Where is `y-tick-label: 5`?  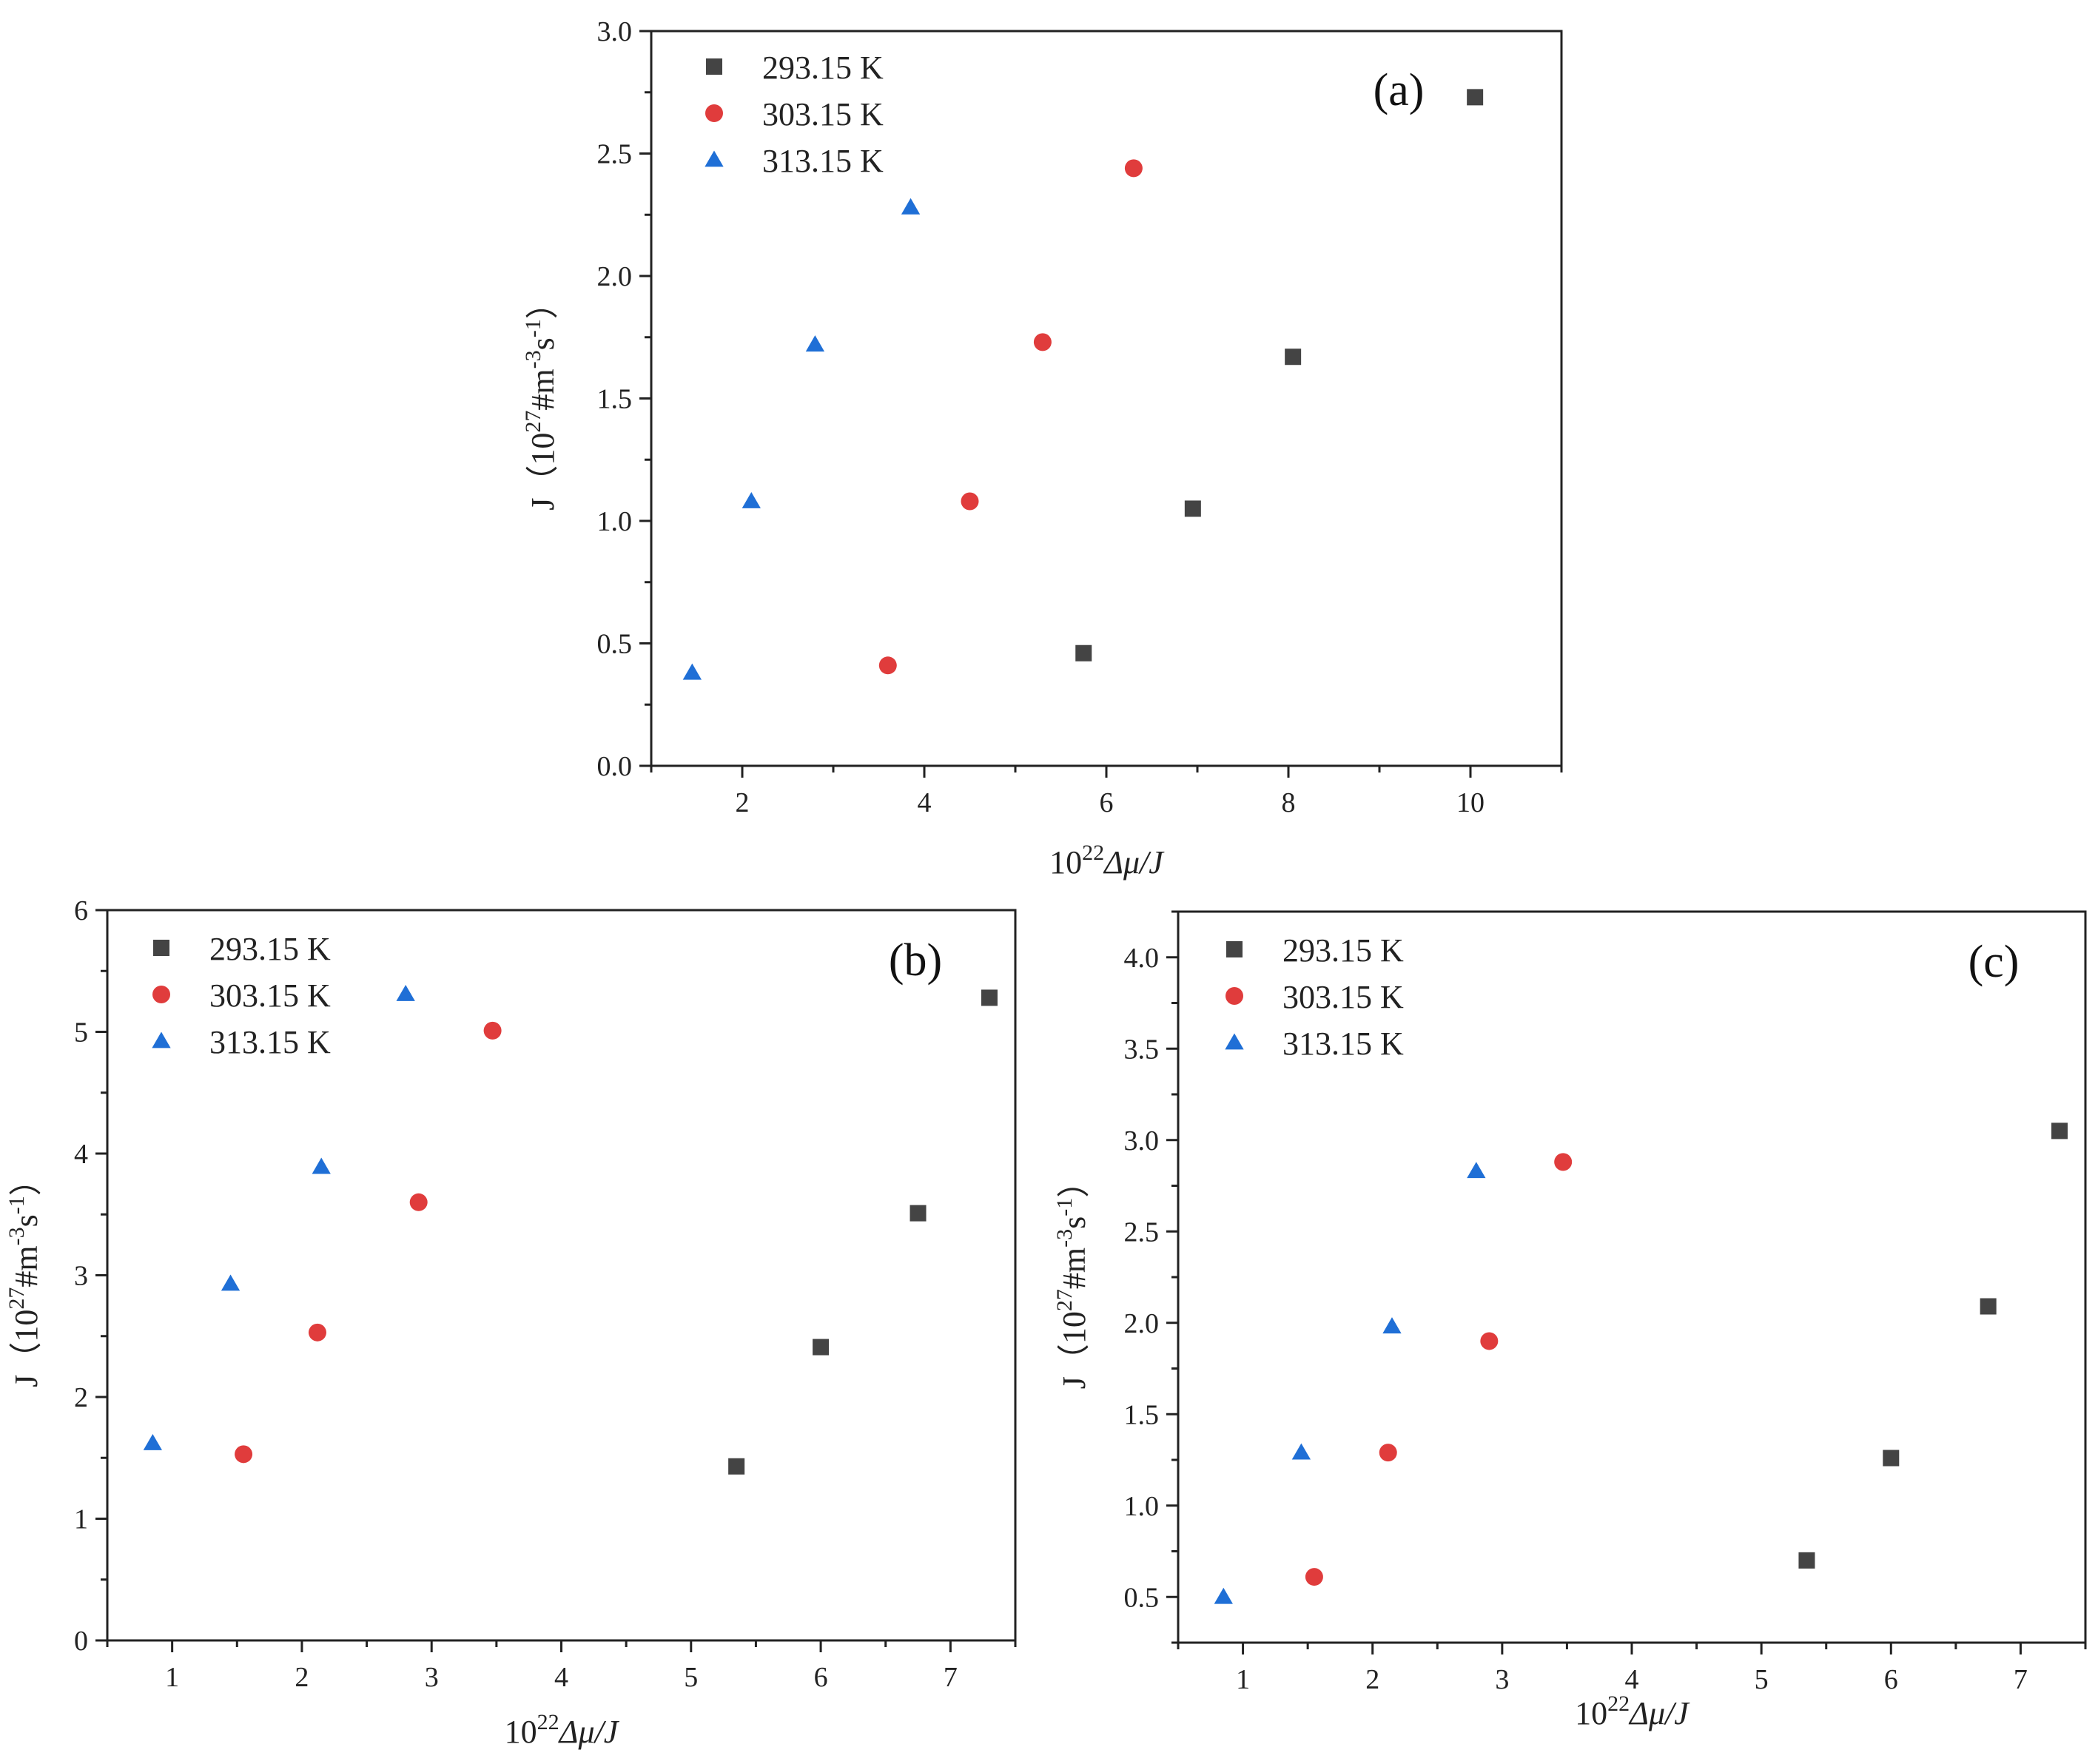 y-tick-label: 5 is located at coordinates (81, 1032).